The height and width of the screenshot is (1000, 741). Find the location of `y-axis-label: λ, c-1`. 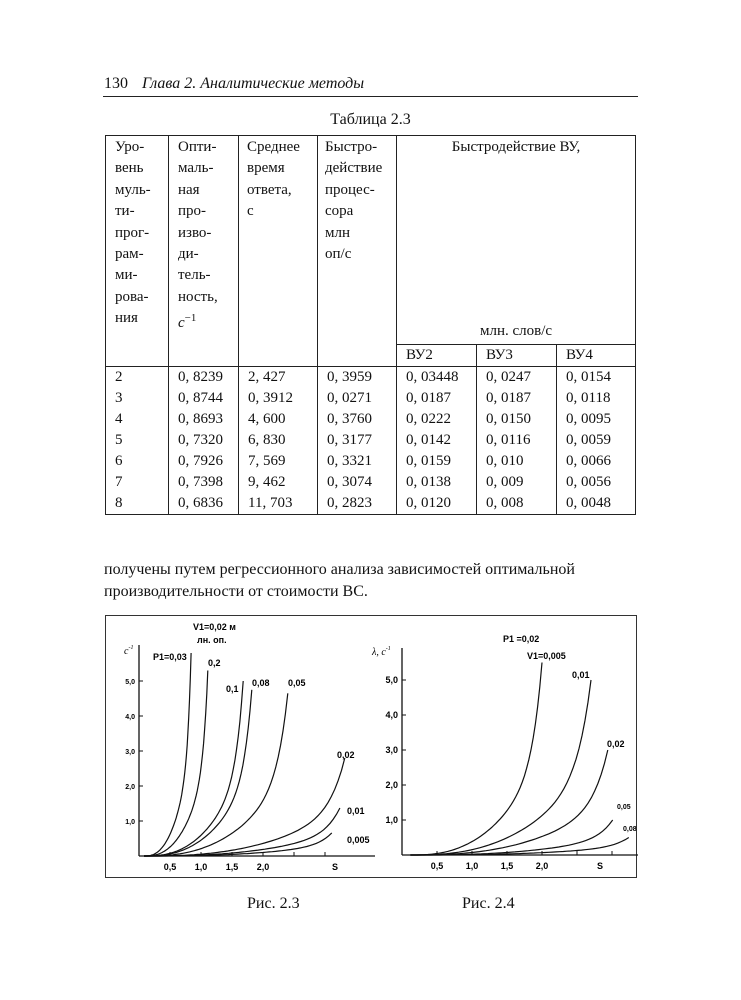

y-axis-label: λ, c-1 is located at coordinates (381, 652).